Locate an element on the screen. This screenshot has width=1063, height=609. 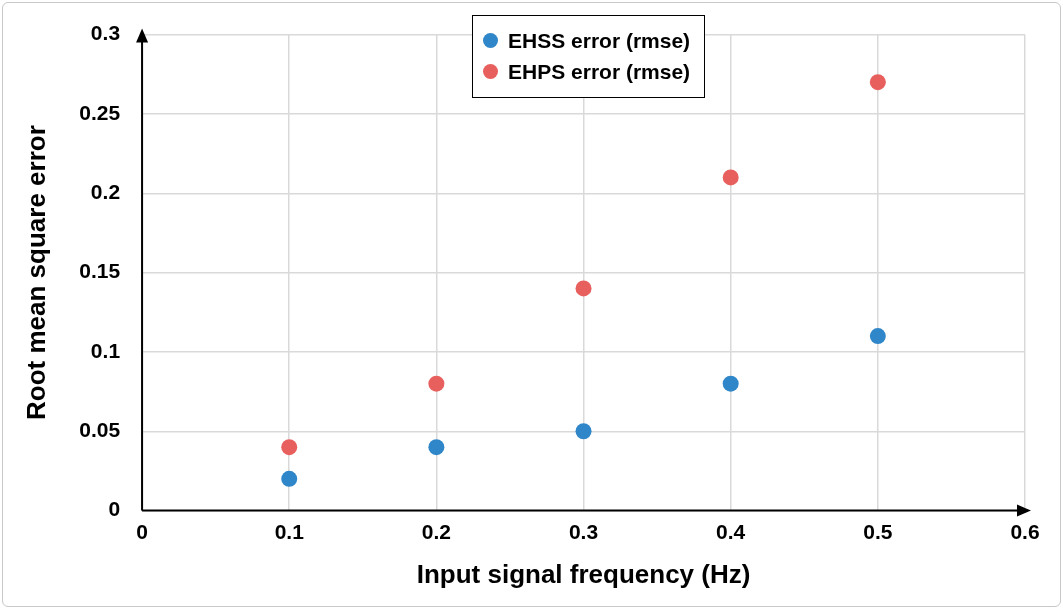
x-axis-title: Input signal frequency (Hz) is located at coordinates (583, 573).